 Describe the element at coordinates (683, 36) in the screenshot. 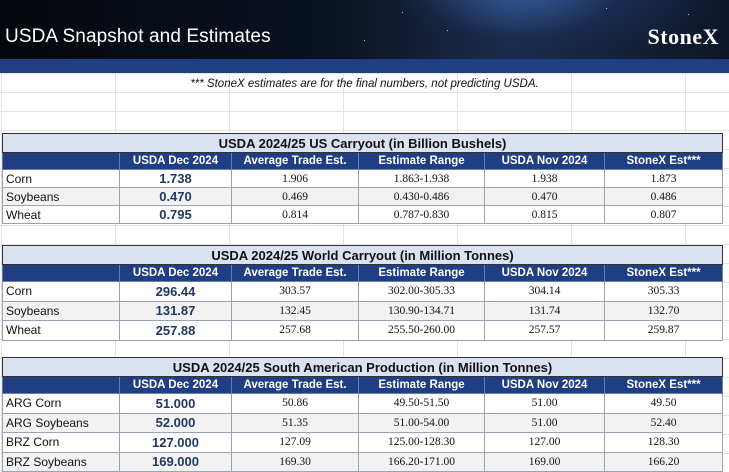

I see `stonex-logo: StoneX` at that location.